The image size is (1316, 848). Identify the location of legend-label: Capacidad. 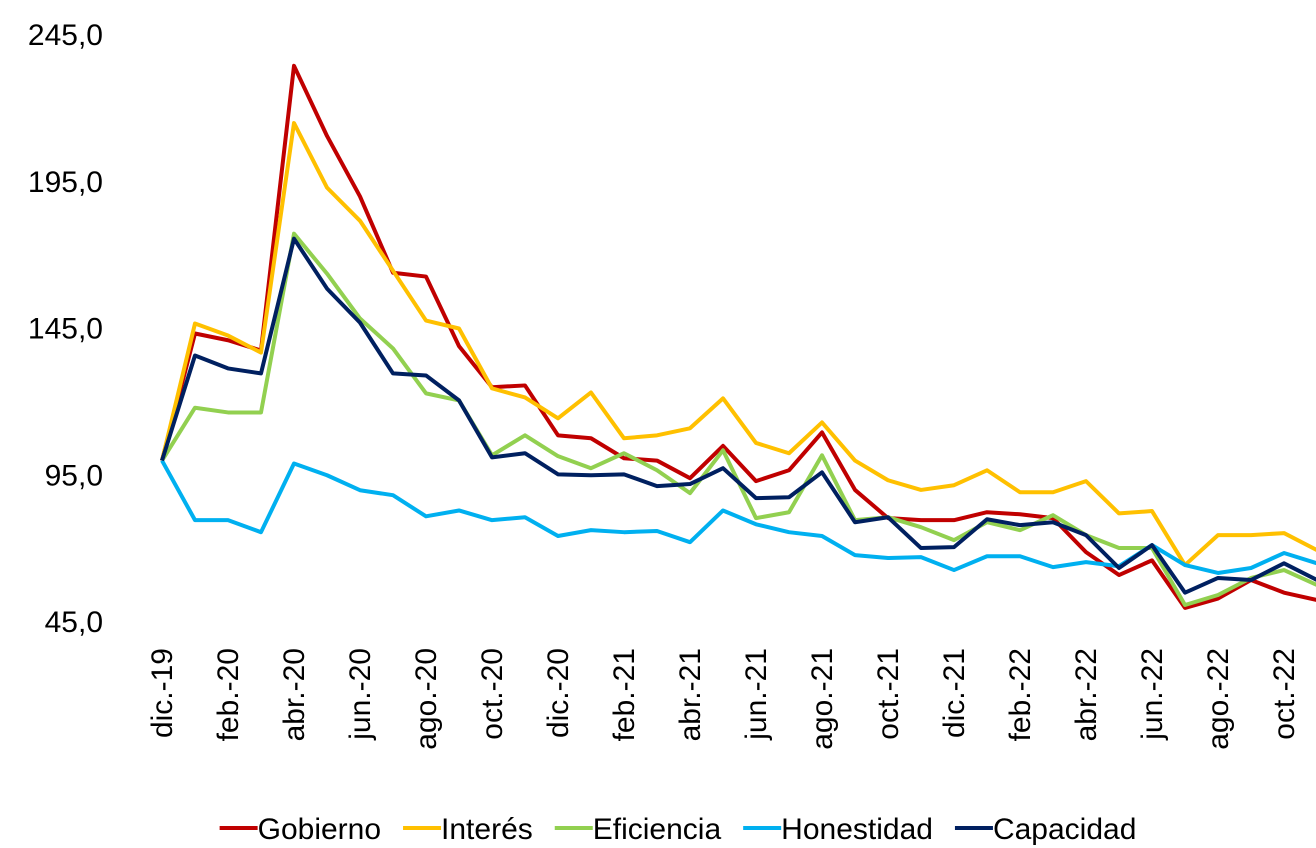
(1064, 829).